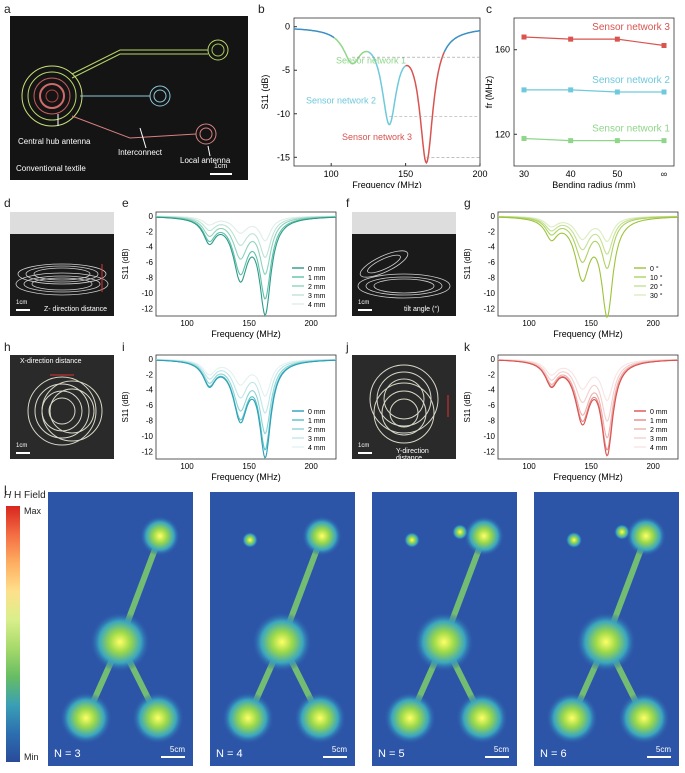 This screenshot has width=685, height=773. Describe the element at coordinates (140, 152) in the screenshot. I see `interconnect-label: Interconnect` at that location.